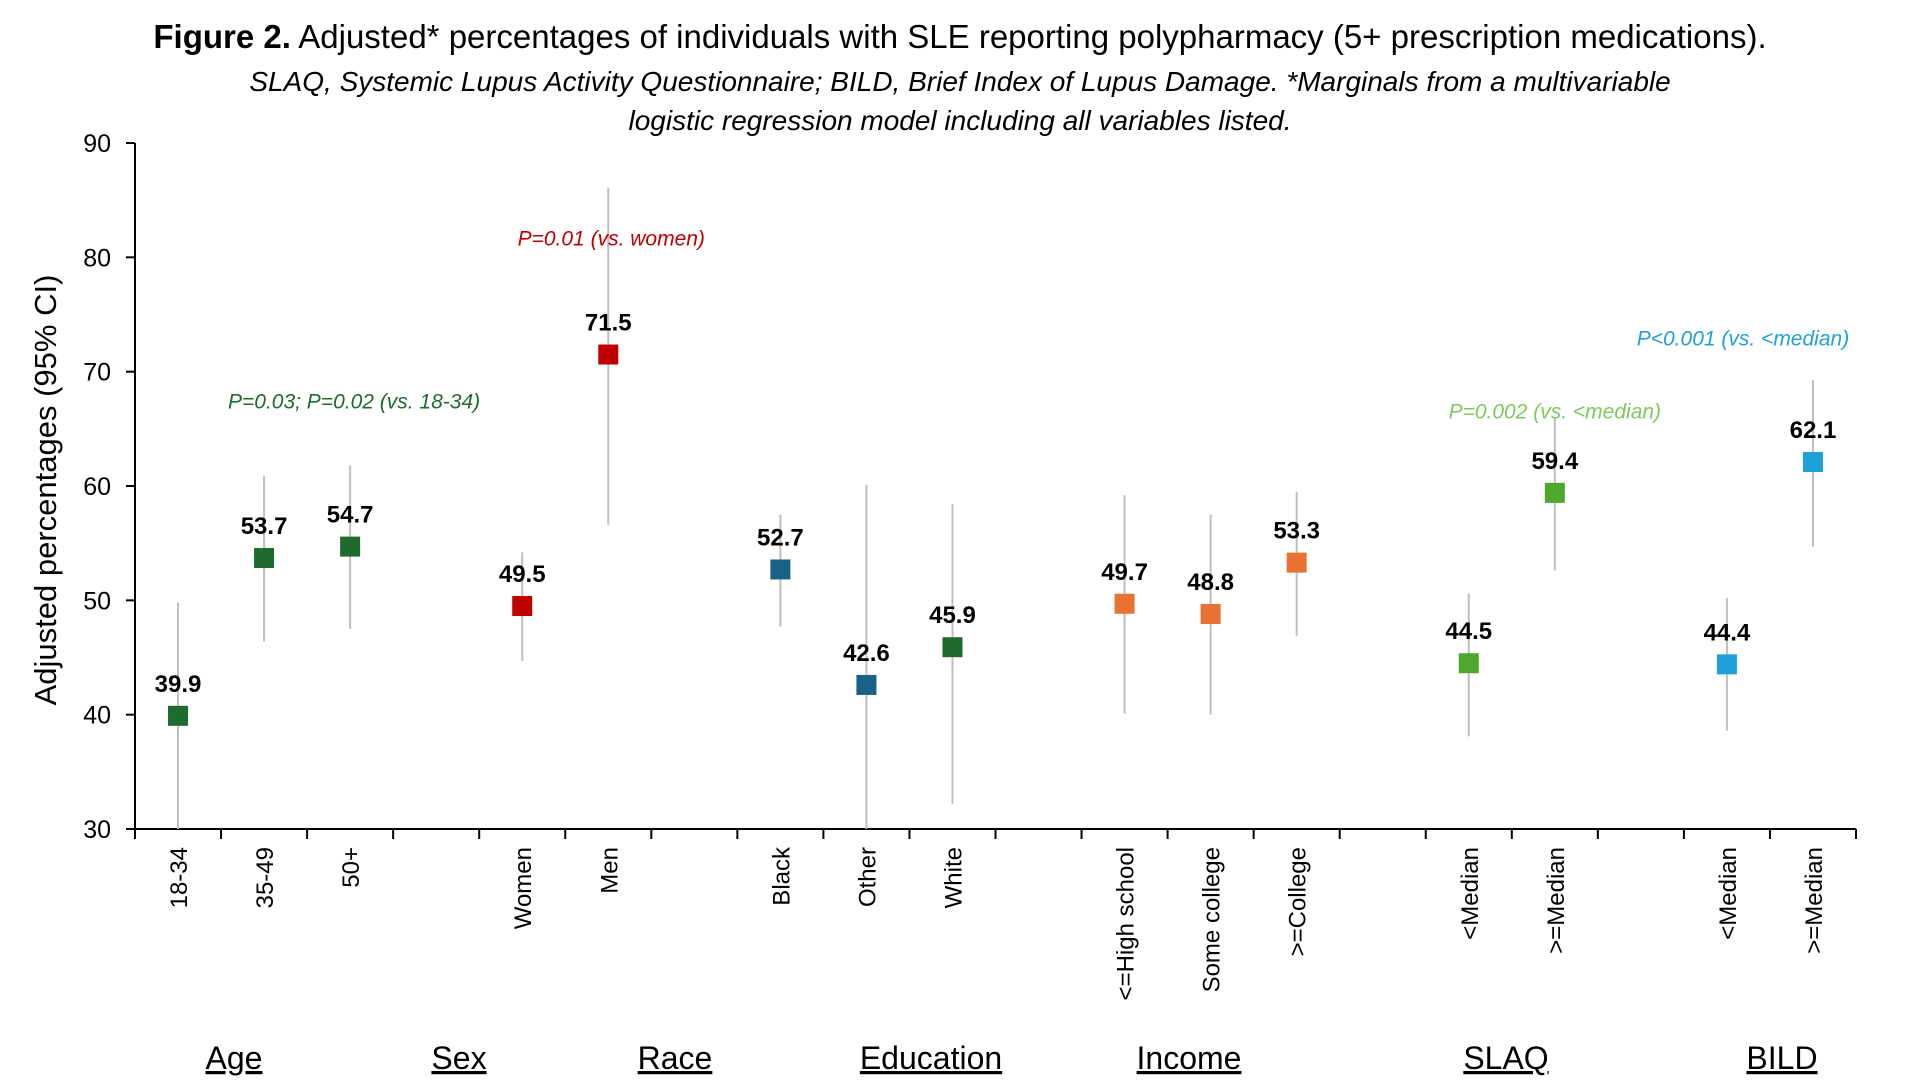 The image size is (1920, 1080). Describe the element at coordinates (265, 877) in the screenshot. I see `x-category-label: 35-49` at that location.